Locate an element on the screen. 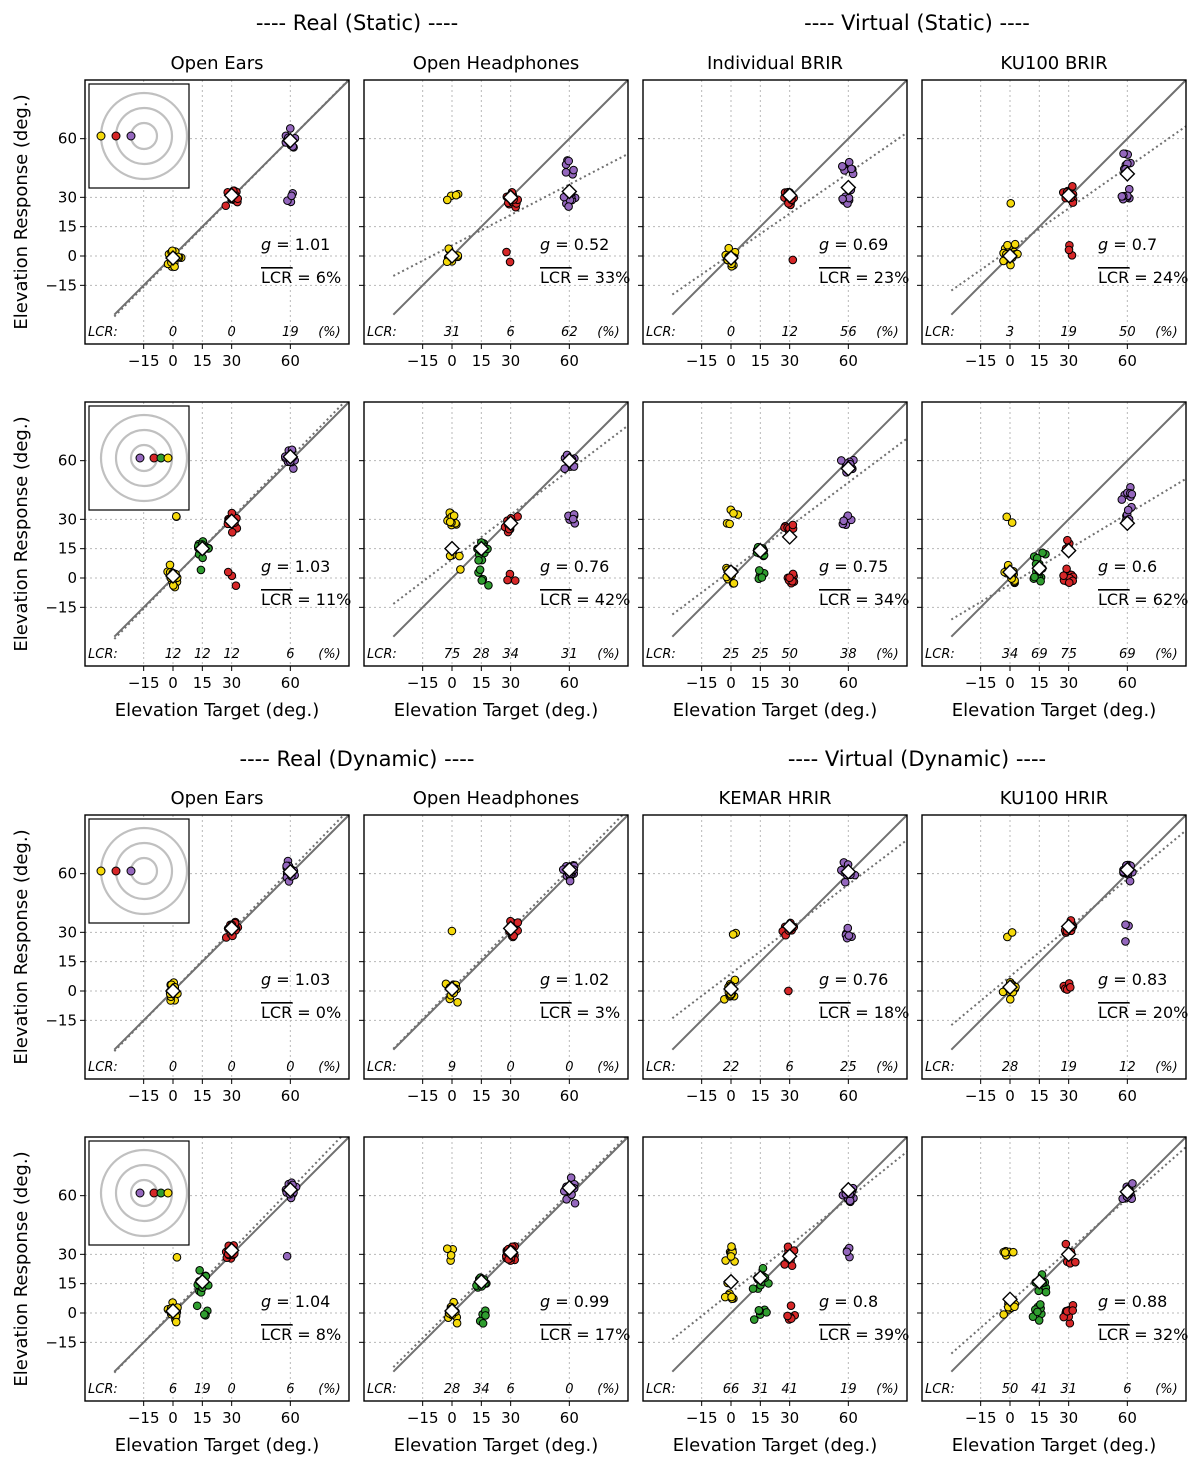 This screenshot has height=1469, width=1200. gain-annotation: g = 1.03 is located at coordinates (295, 566).